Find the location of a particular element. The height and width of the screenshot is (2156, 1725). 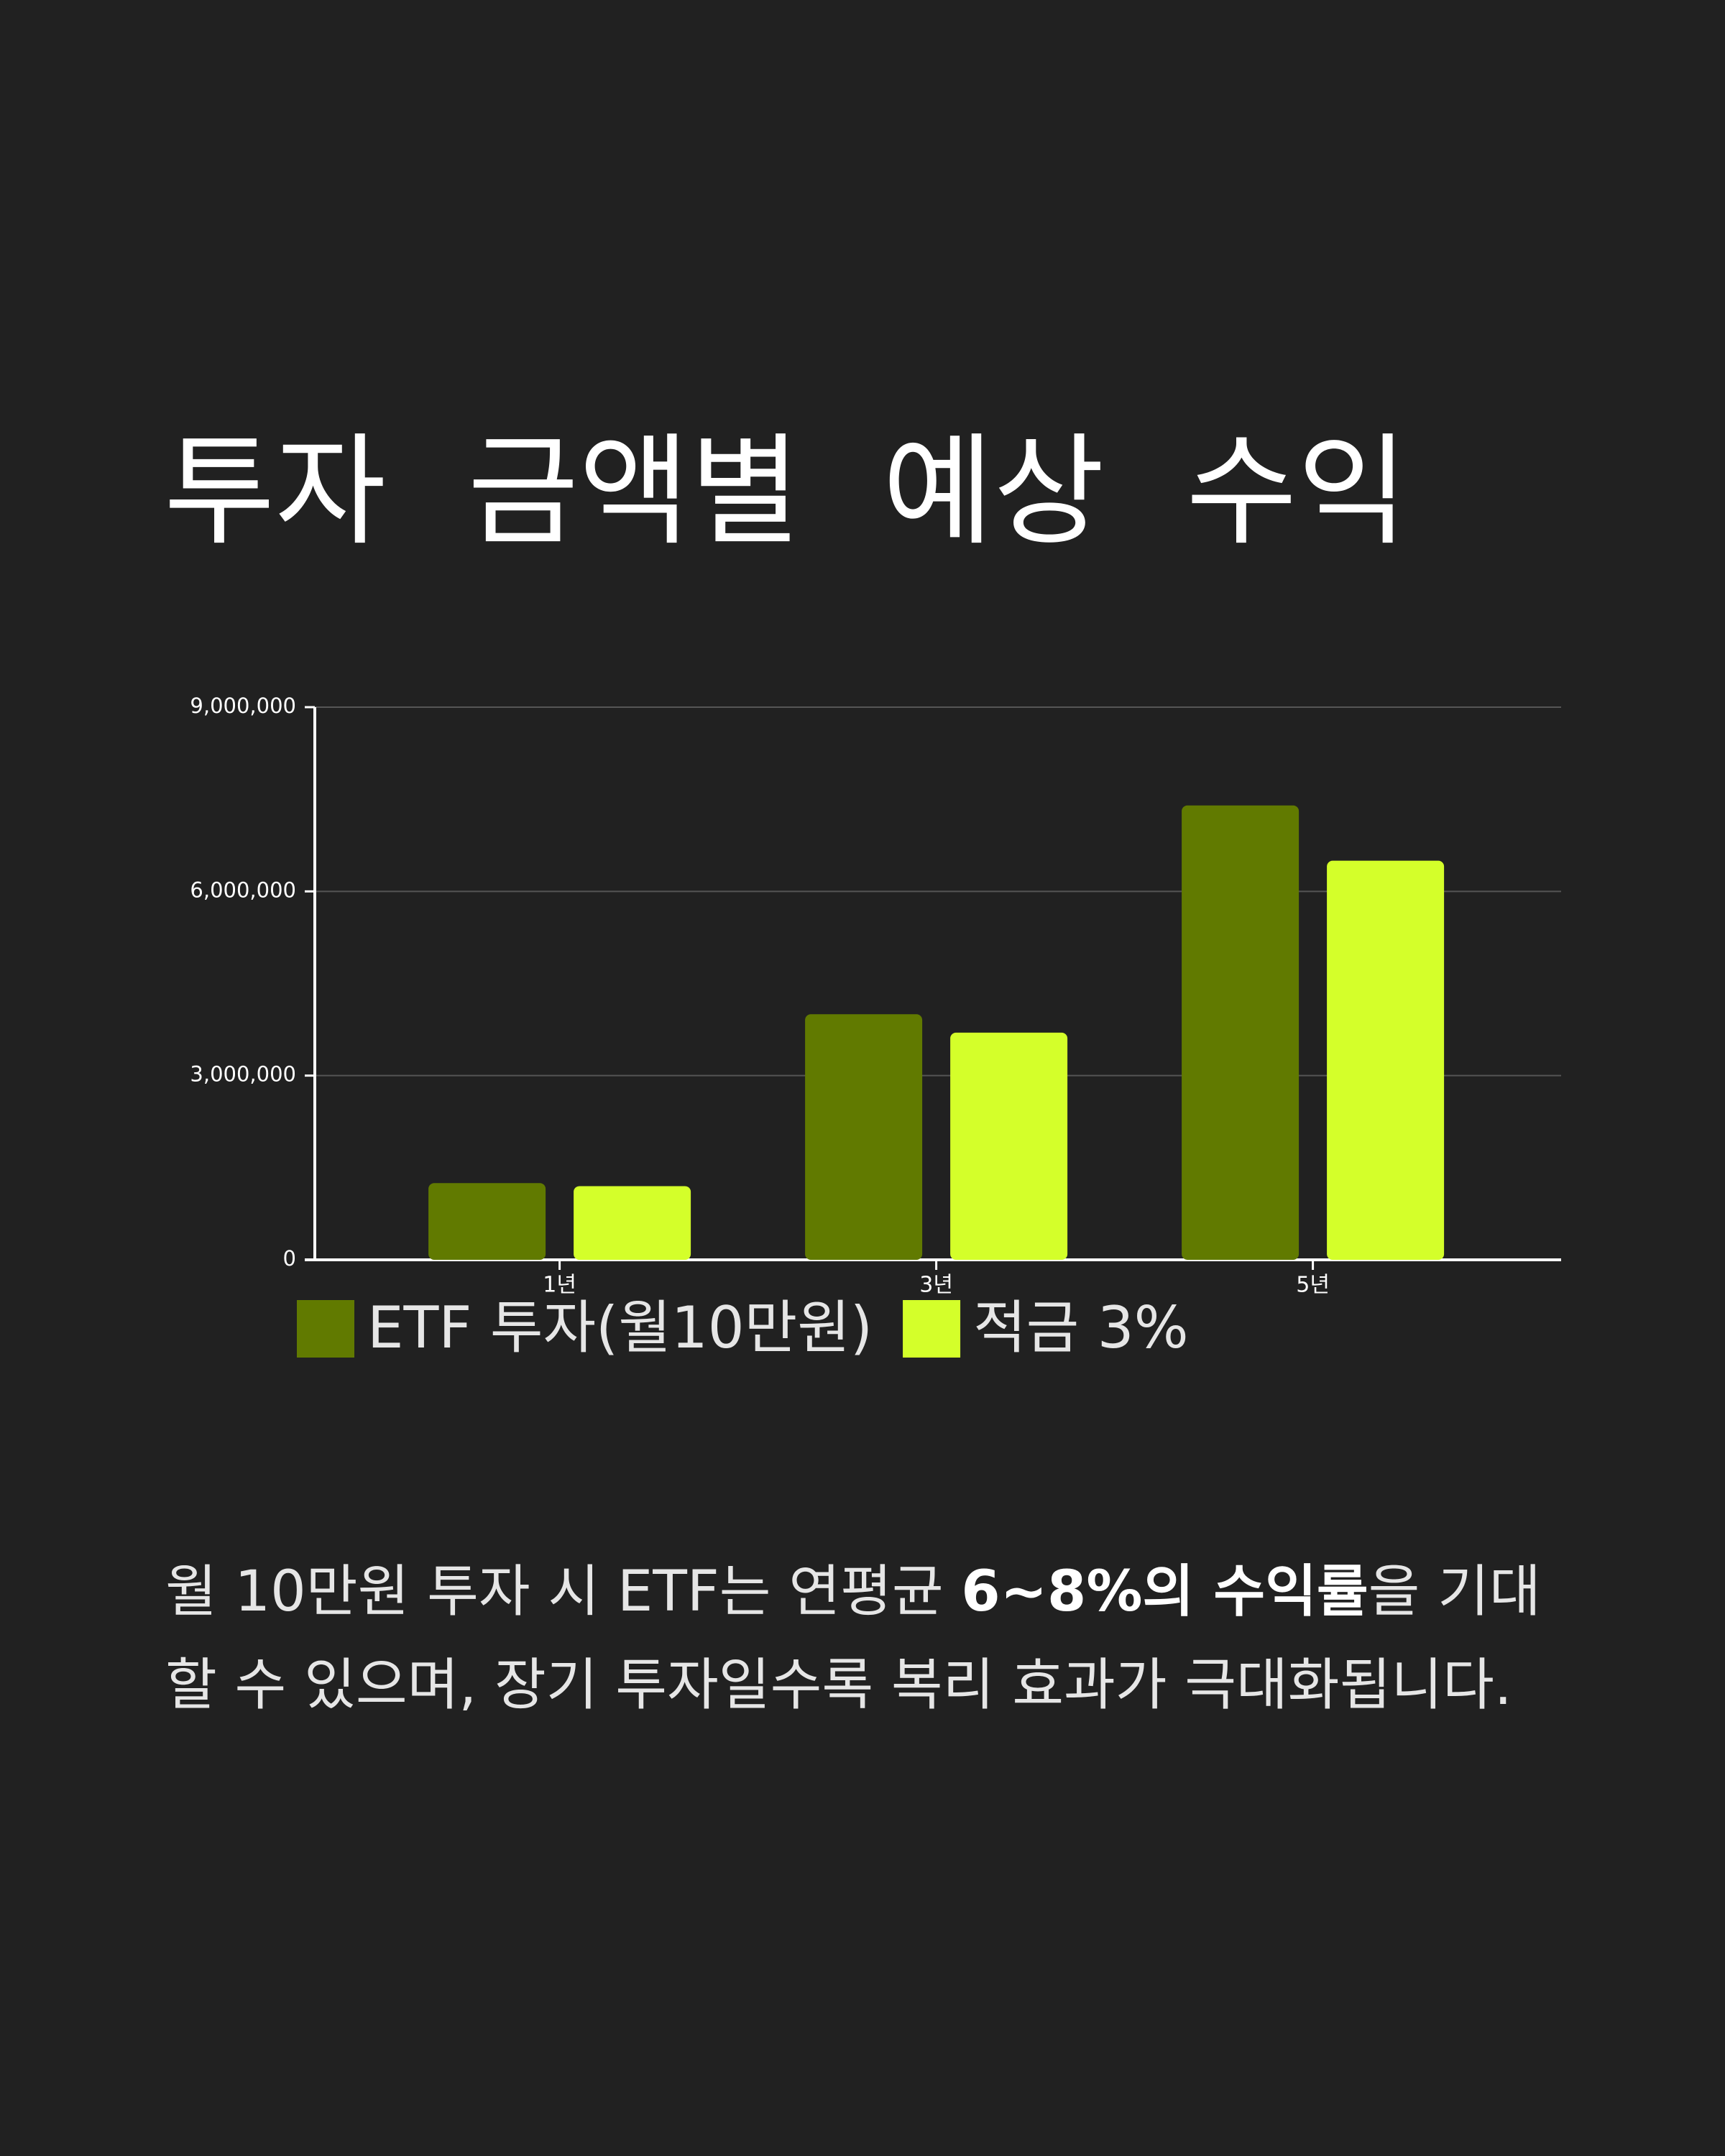

x-tick-label: 3년 is located at coordinates (936, 1286).